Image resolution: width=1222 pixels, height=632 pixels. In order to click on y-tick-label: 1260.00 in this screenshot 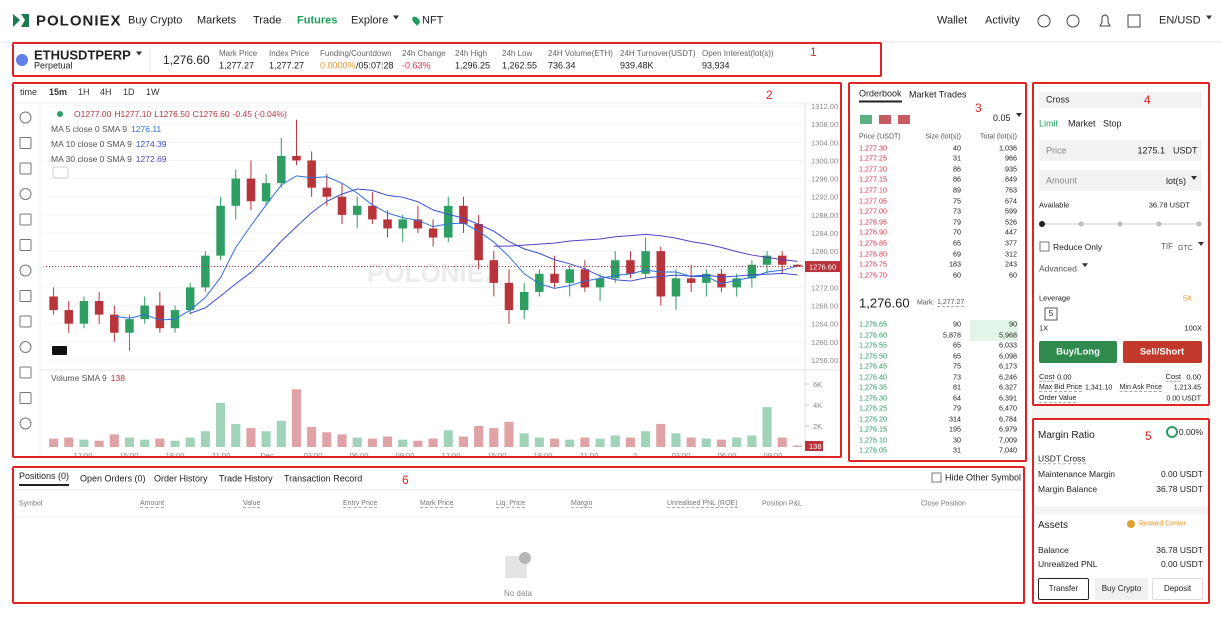, I will do `click(824, 342)`.